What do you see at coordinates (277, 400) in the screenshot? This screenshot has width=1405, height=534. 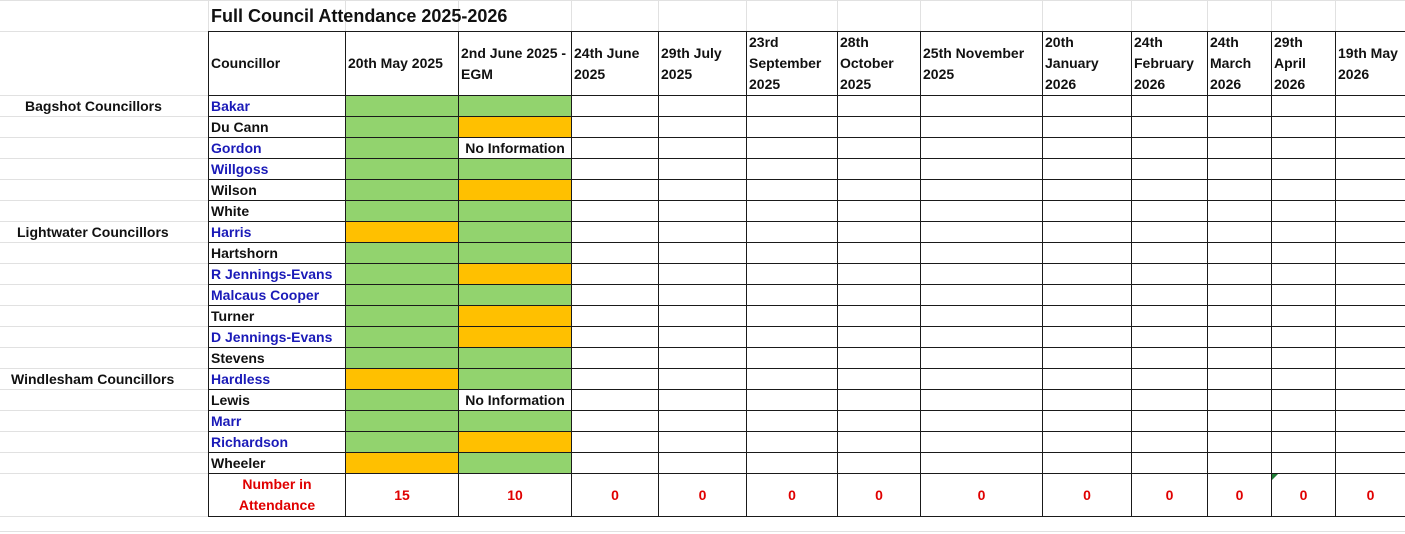 I see `councillor-name-cell: Lewis` at bounding box center [277, 400].